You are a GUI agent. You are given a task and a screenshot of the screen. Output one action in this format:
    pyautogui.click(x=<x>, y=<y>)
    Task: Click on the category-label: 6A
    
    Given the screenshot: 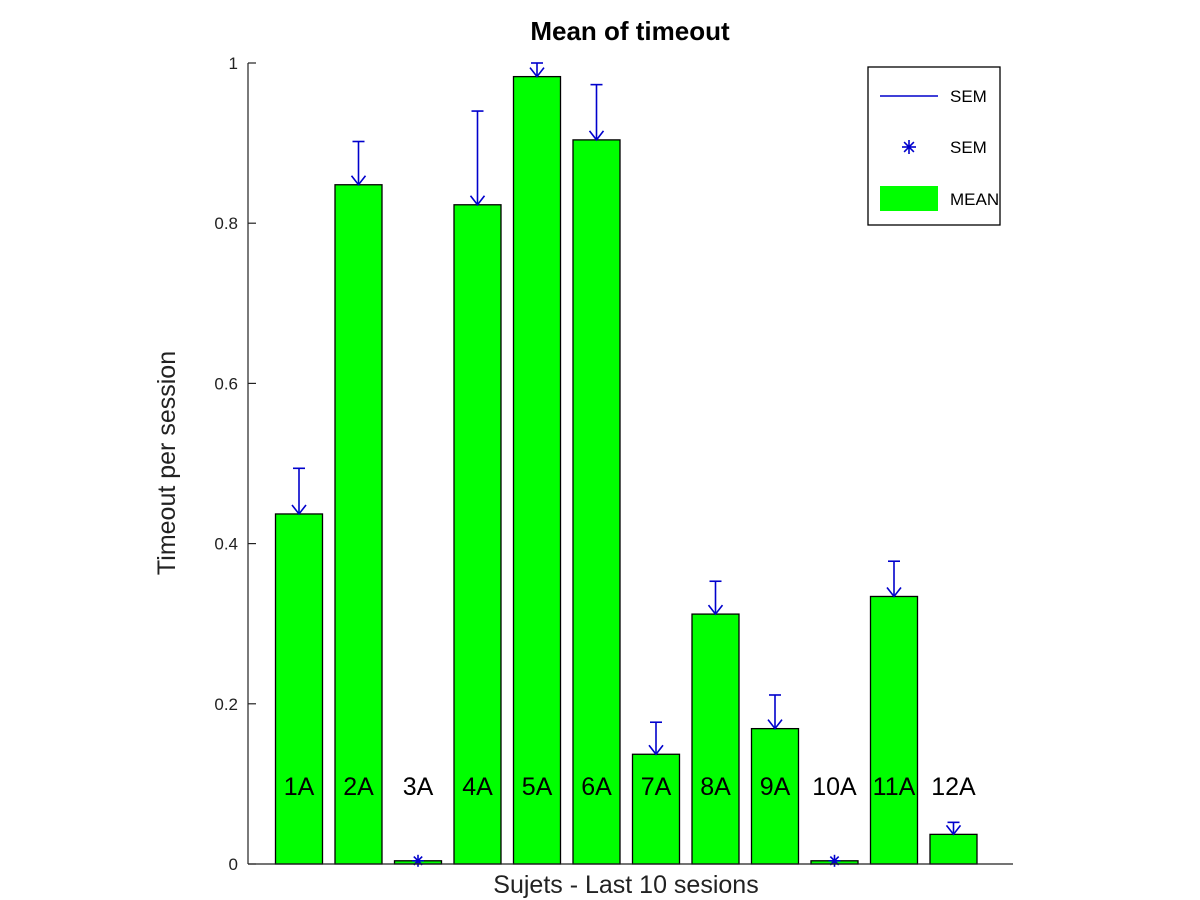 What is the action you would take?
    pyautogui.click(x=596, y=787)
    